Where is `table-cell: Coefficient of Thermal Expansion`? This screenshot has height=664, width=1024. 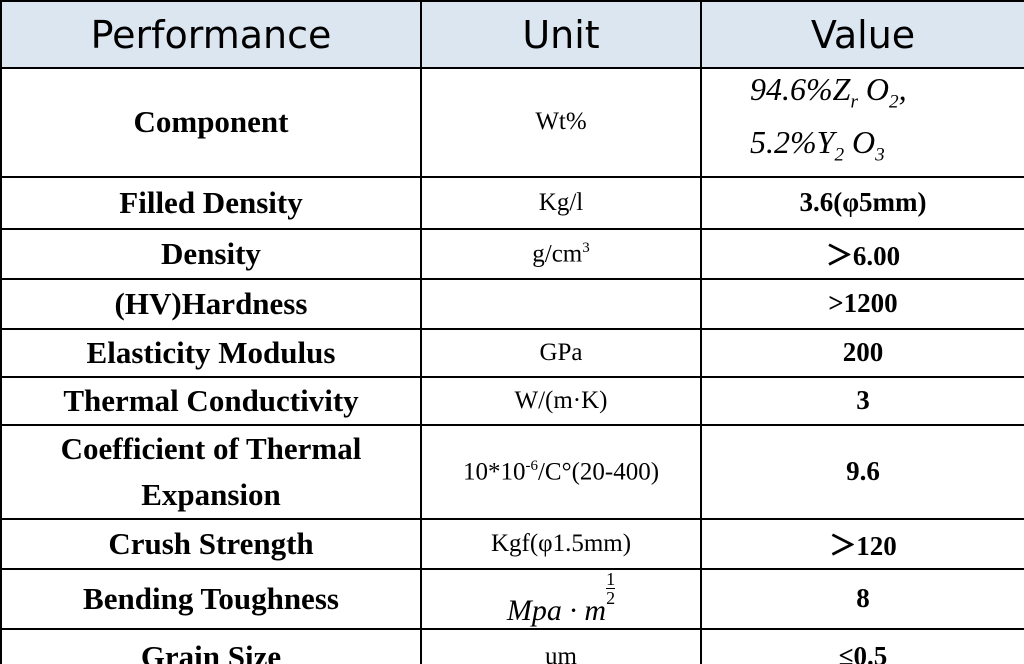
table-cell: Coefficient of Thermal Expansion is located at coordinates (211, 471).